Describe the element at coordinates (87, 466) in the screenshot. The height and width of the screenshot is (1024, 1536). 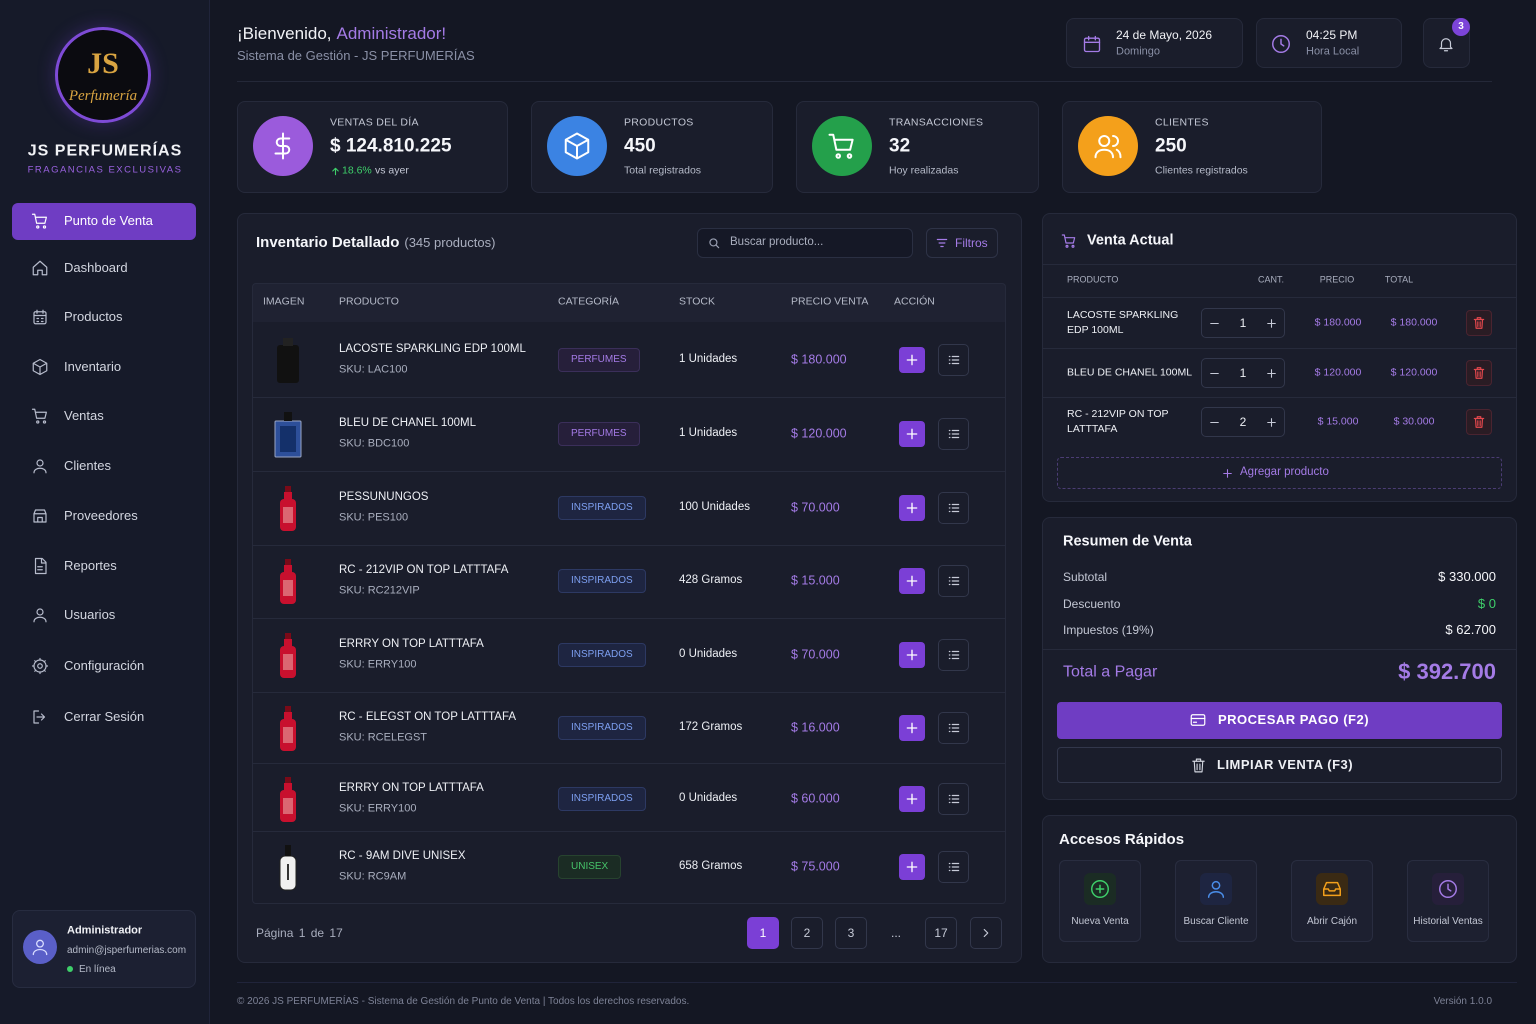
I see `nav-item: Clientes` at that location.